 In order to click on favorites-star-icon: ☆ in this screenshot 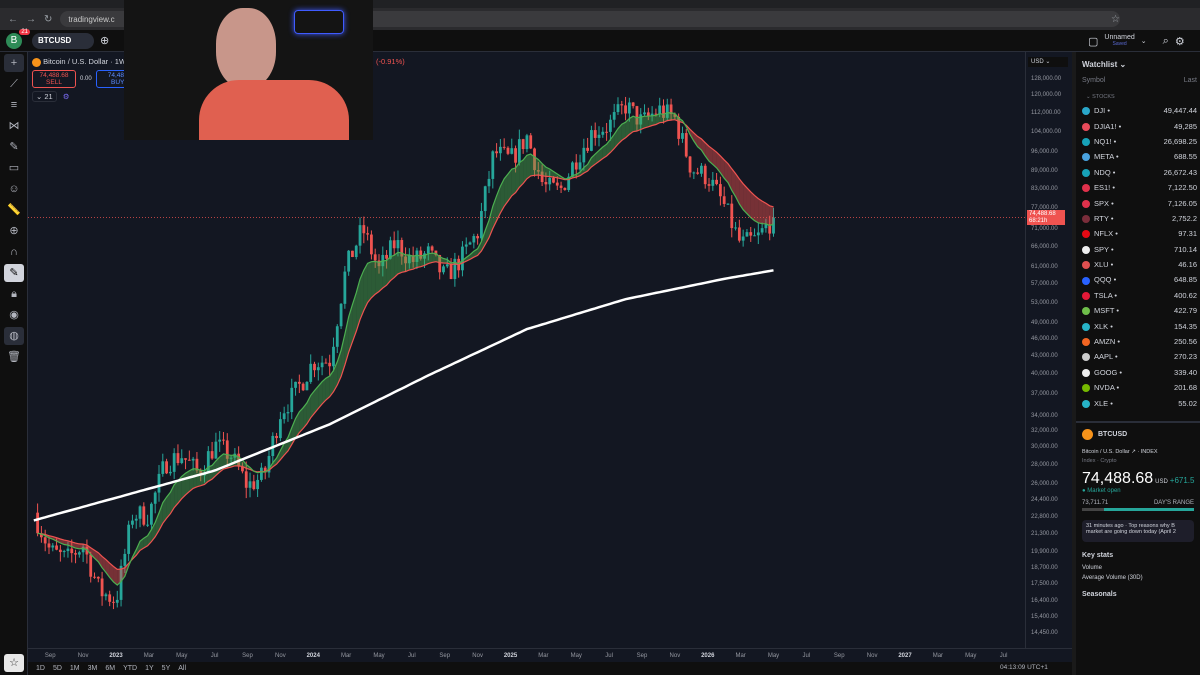, I will do `click(14, 663)`.